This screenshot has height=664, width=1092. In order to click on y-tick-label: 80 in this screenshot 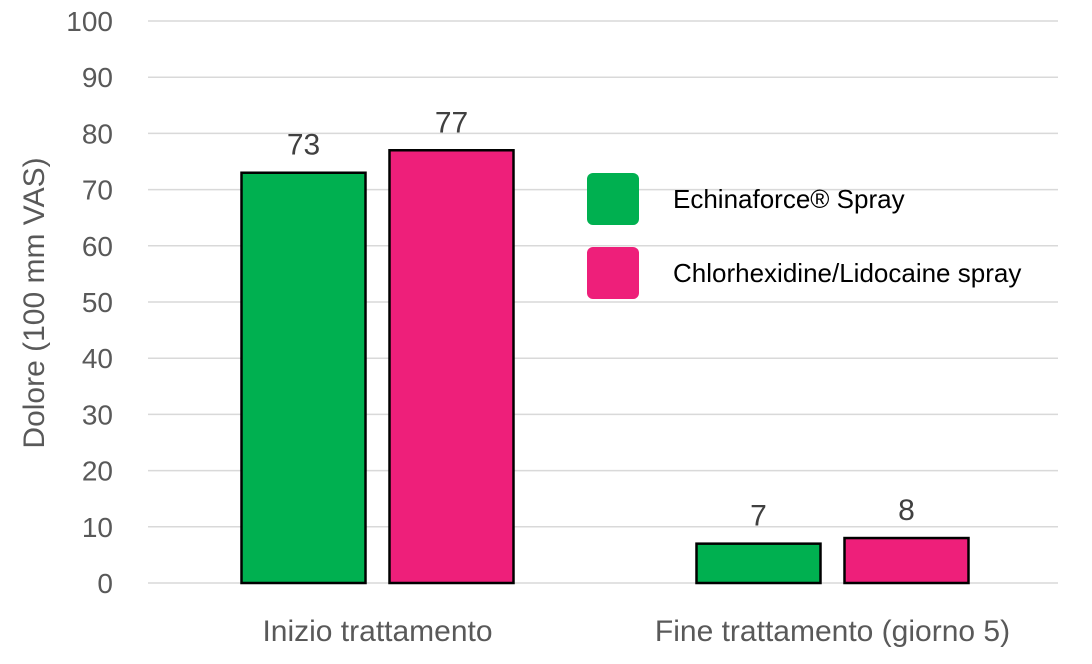, I will do `click(97, 133)`.